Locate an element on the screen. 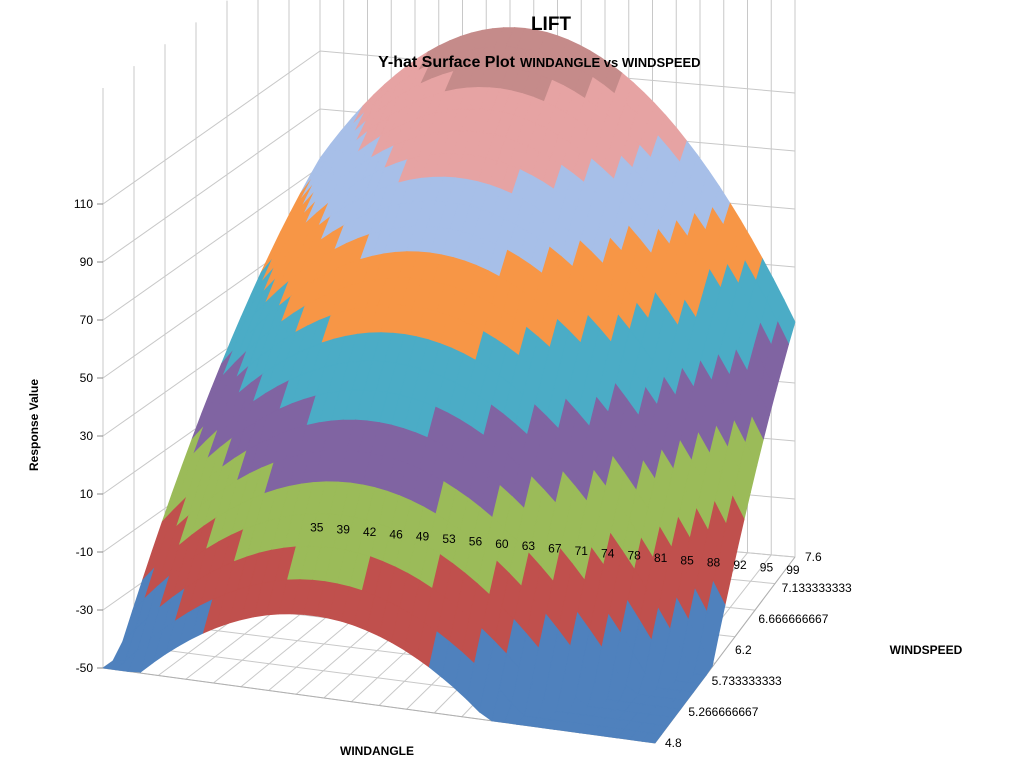 The height and width of the screenshot is (775, 1015). surface-cell is located at coordinates (652, 738).